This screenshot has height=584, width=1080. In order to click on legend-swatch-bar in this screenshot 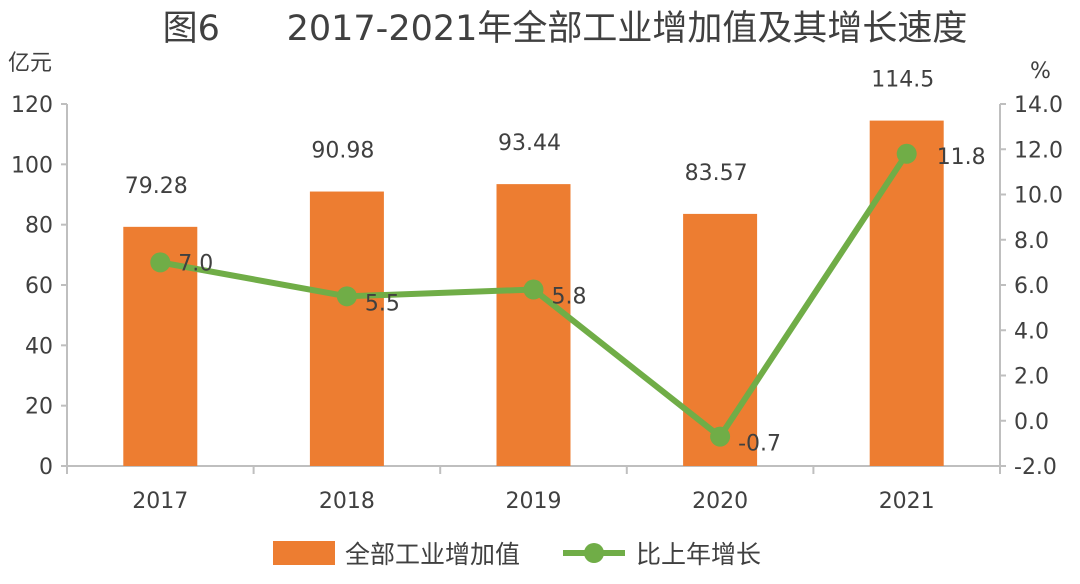, I will do `click(304, 553)`.